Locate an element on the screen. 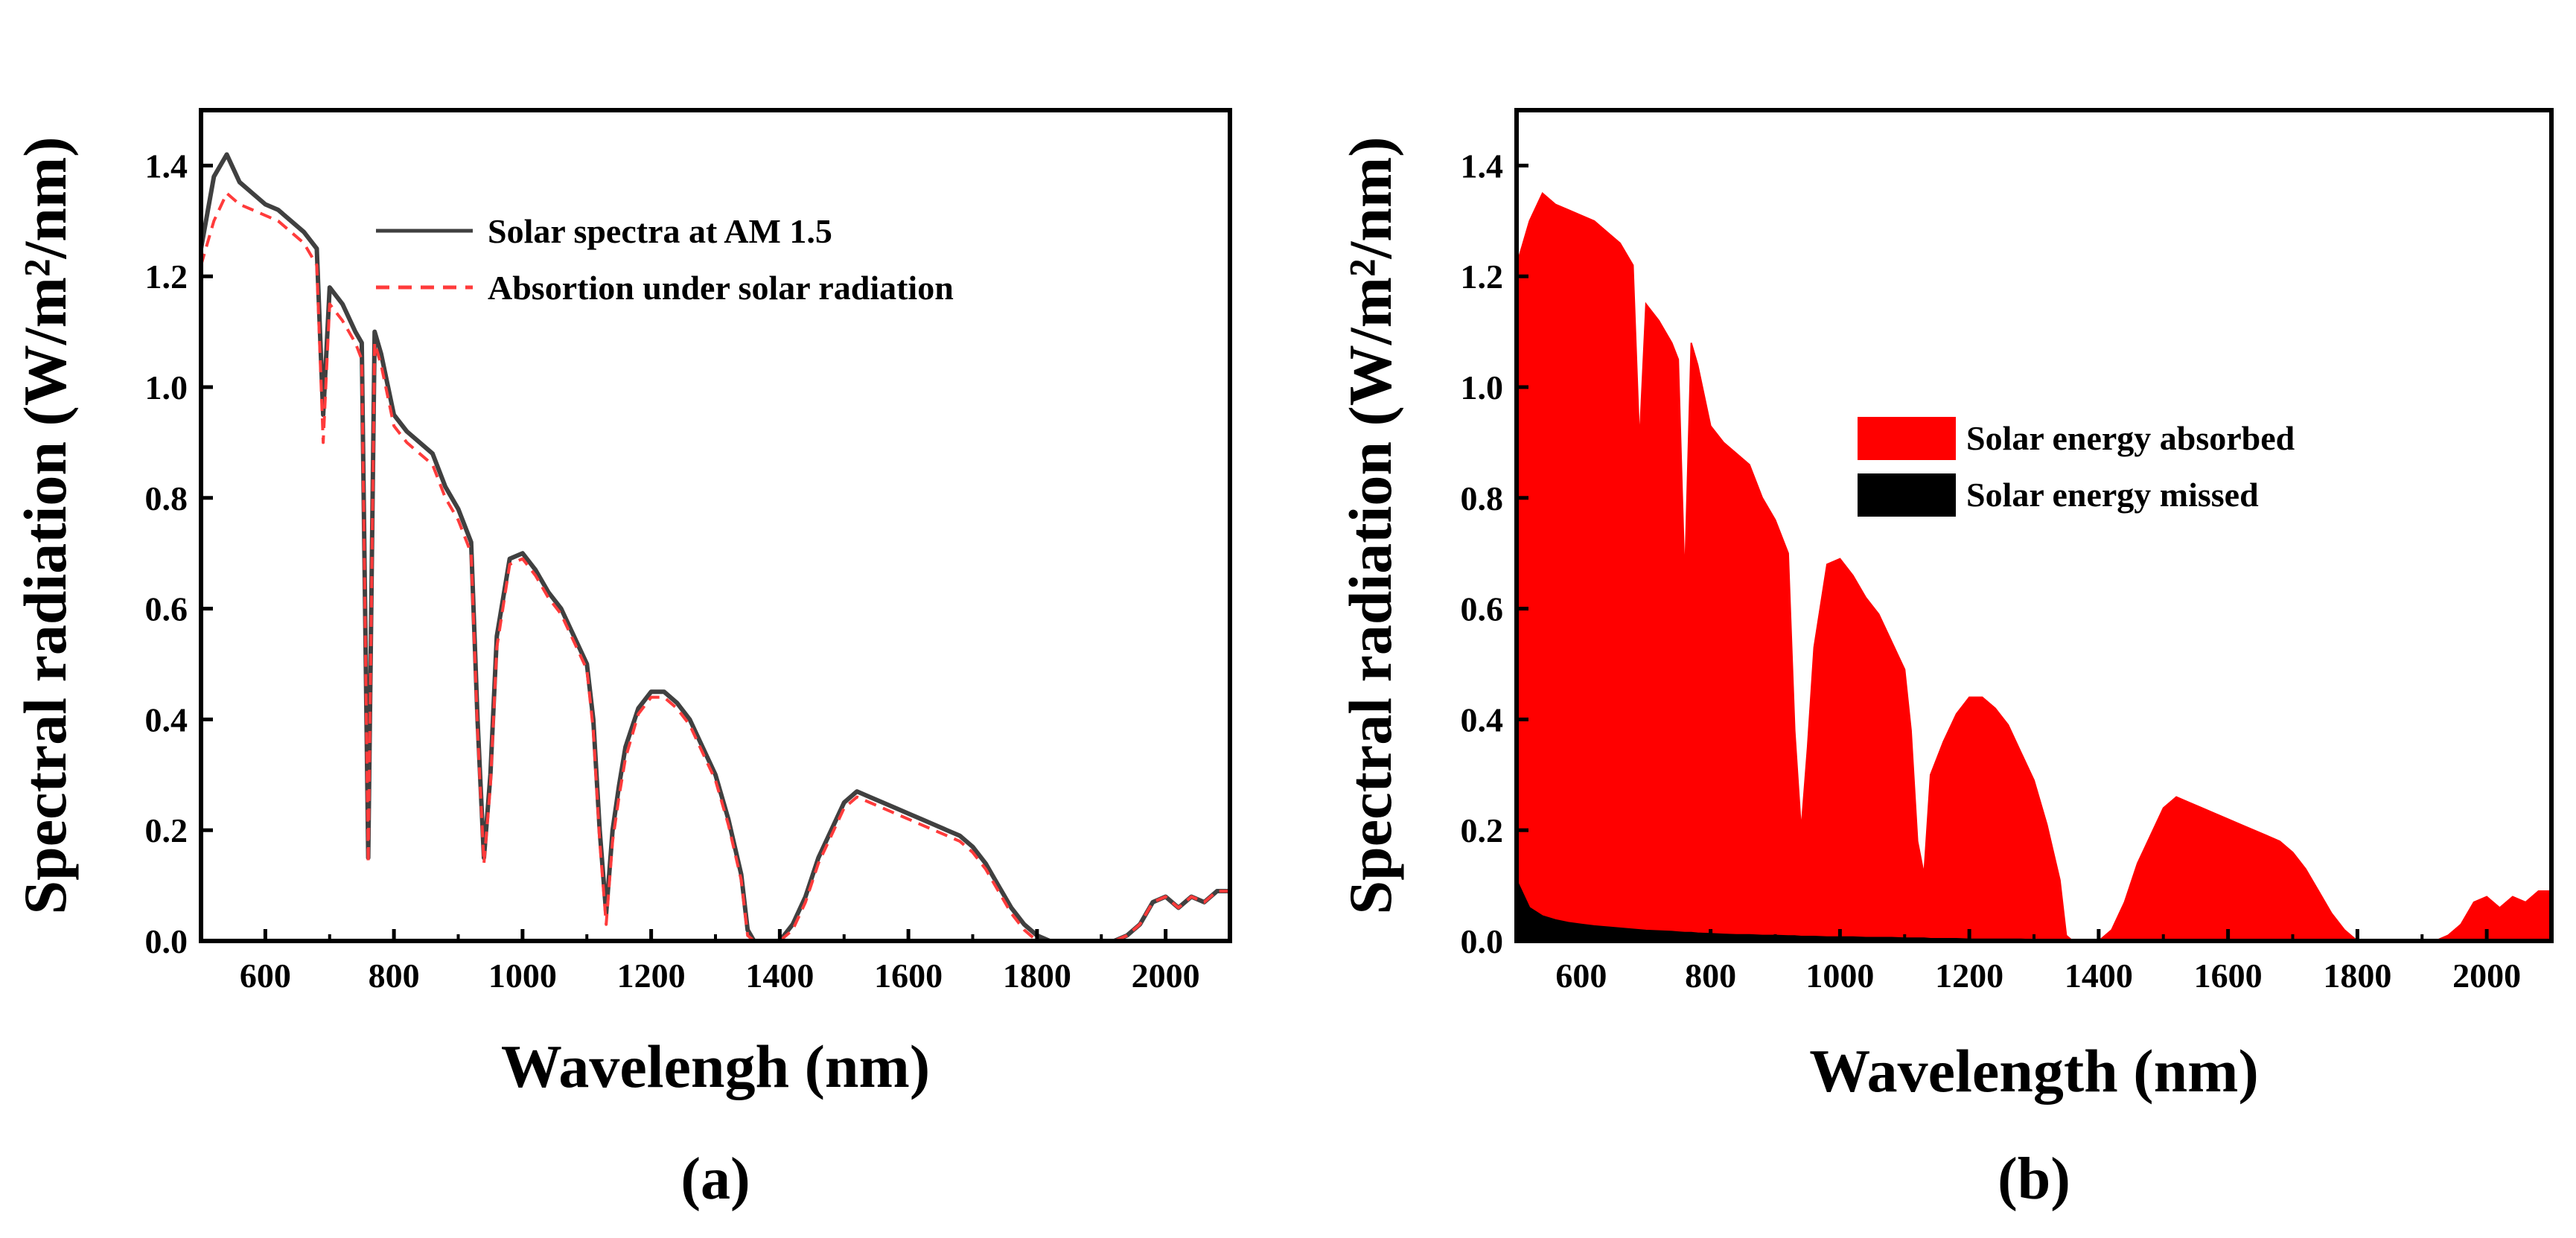 The width and height of the screenshot is (2576, 1238). x-axis-label: Wavelengh (nm) is located at coordinates (715, 1066).